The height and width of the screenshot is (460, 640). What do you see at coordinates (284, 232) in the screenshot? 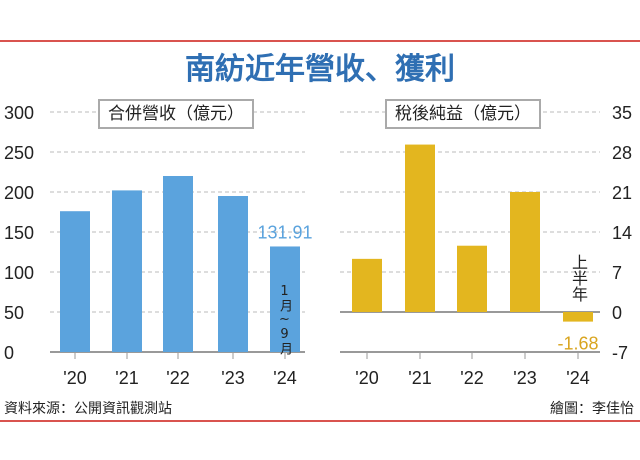
I see `data-label: 131.91` at bounding box center [284, 232].